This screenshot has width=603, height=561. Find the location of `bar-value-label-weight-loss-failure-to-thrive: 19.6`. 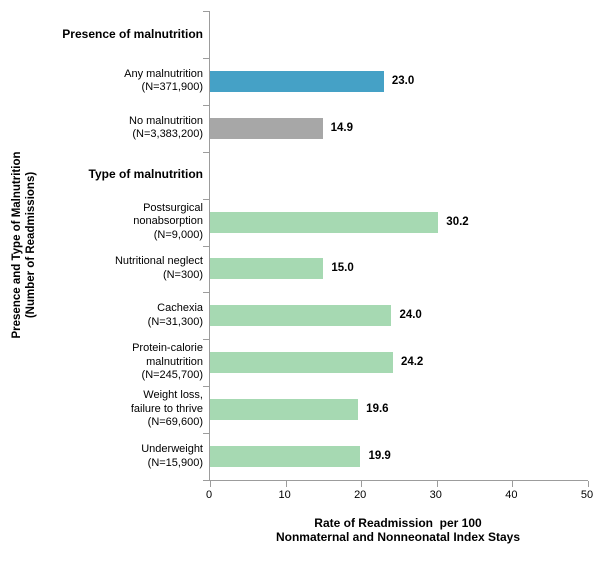

bar-value-label-weight-loss-failure-to-thrive: 19.6 is located at coordinates (377, 409).